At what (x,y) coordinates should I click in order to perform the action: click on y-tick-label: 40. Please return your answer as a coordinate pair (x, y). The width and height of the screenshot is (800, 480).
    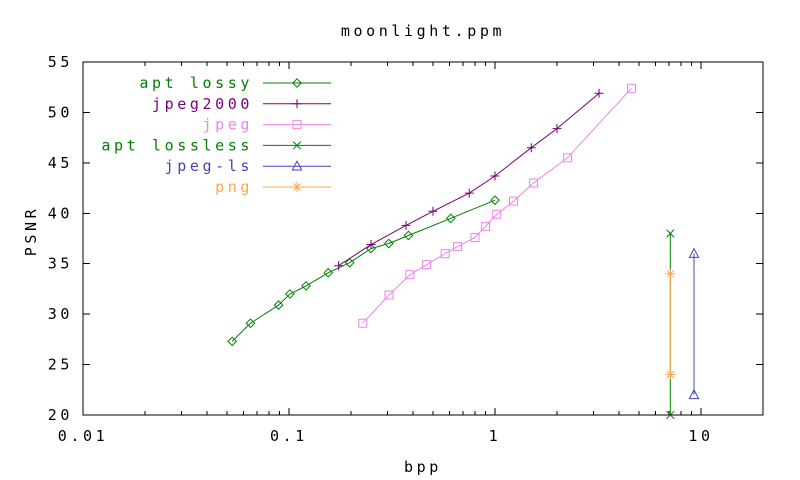
    Looking at the image, I should click on (60, 213).